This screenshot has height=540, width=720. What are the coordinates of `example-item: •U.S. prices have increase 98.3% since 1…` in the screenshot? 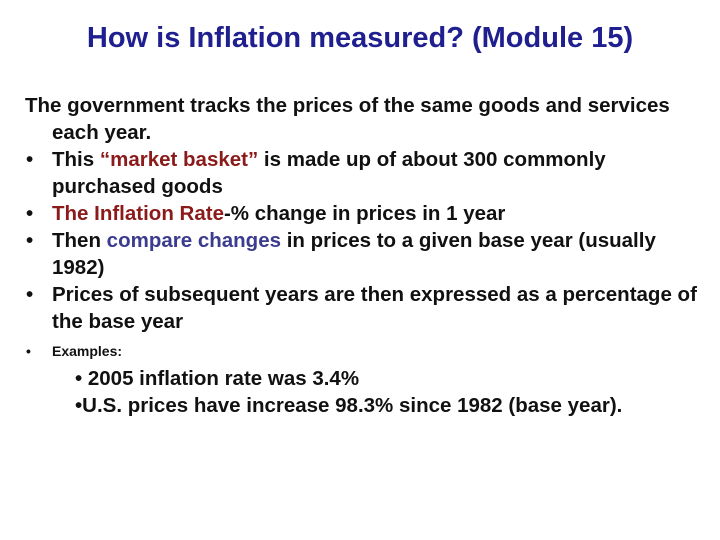 It's located at (349, 405).